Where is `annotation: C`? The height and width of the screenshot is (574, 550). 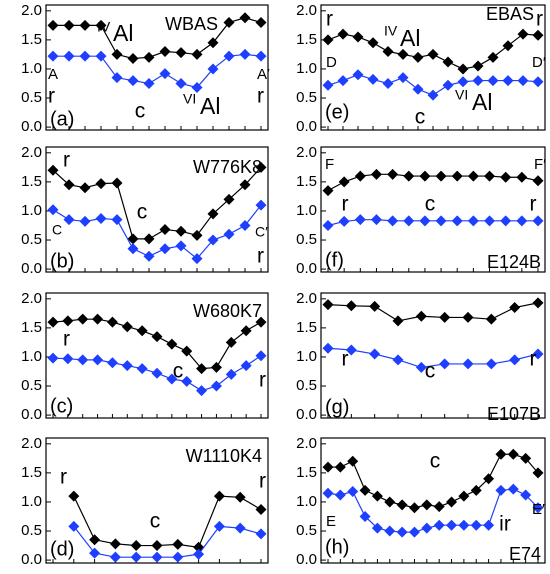
annotation: C is located at coordinates (57, 230).